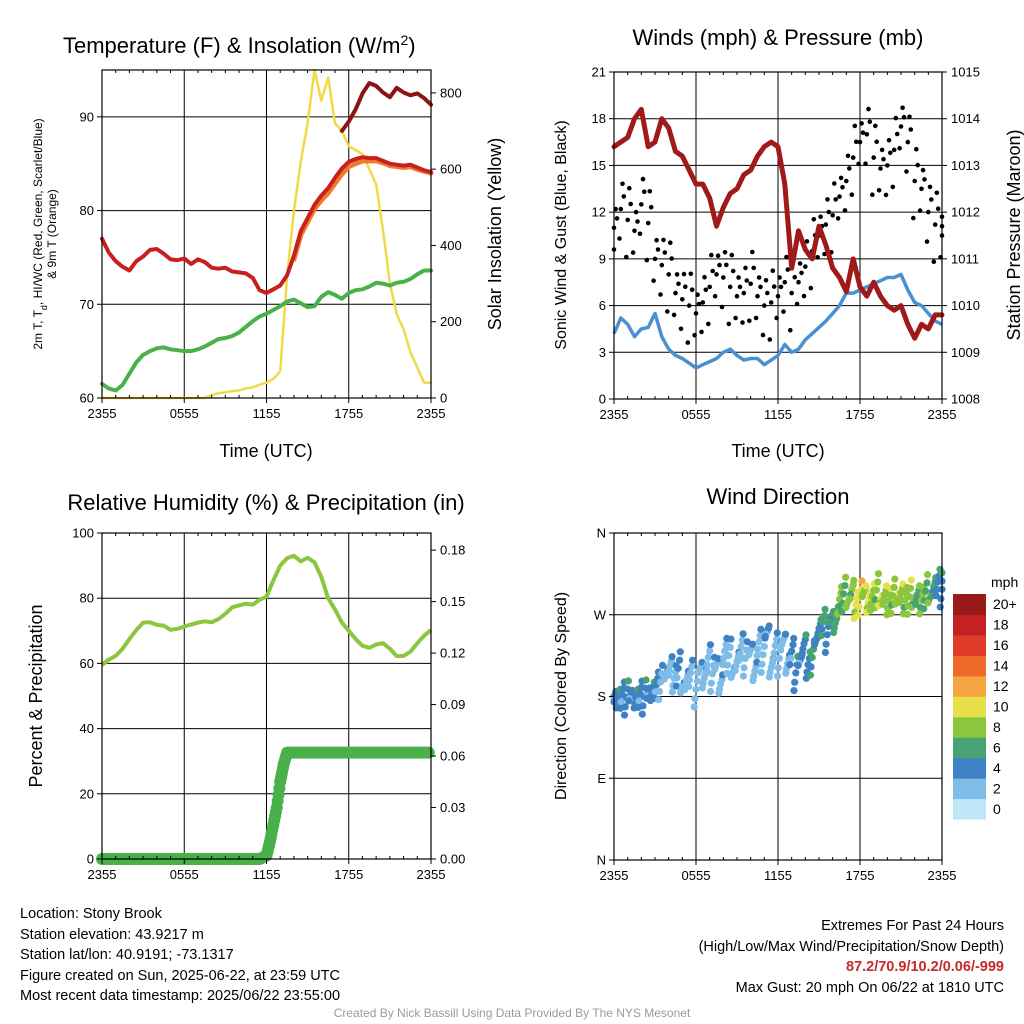  I want to click on y2-tick-label: 0.15, so click(452, 601).